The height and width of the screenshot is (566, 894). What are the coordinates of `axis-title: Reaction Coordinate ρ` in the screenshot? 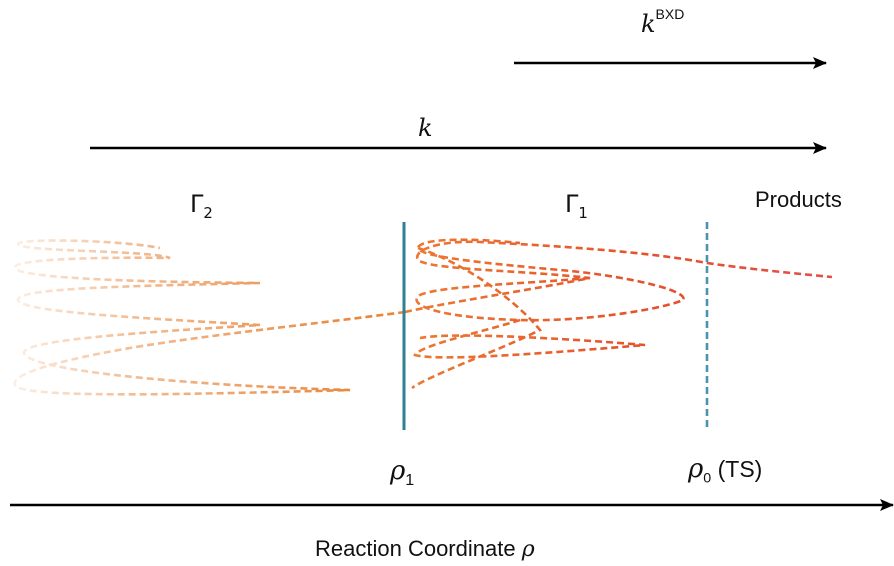 It's located at (425, 549).